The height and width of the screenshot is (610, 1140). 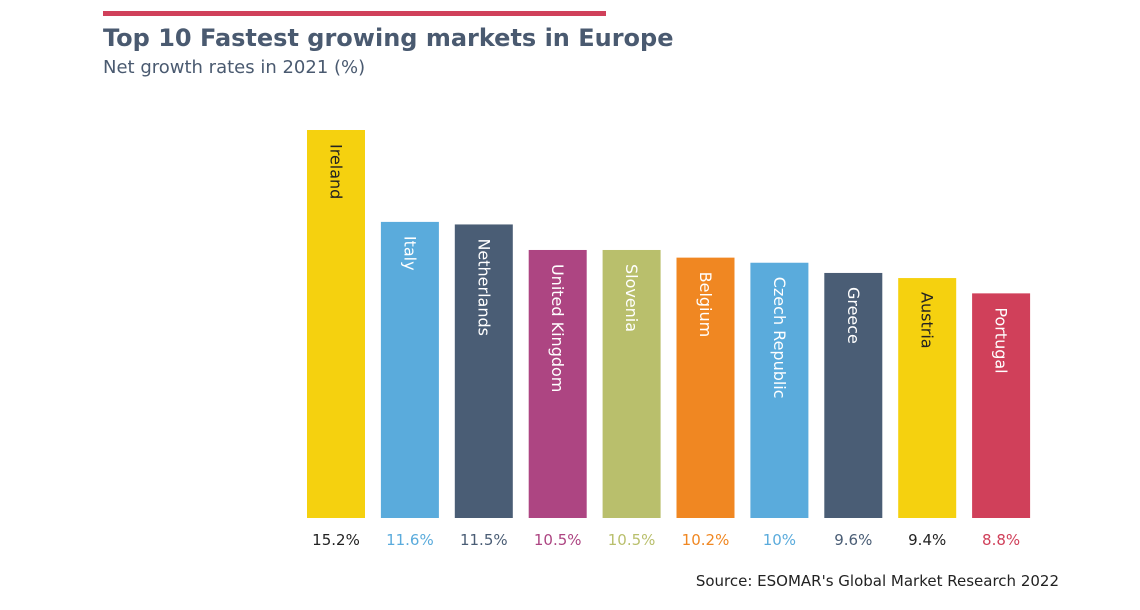 What do you see at coordinates (779, 540) in the screenshot?
I see `bar-value-label: 10%` at bounding box center [779, 540].